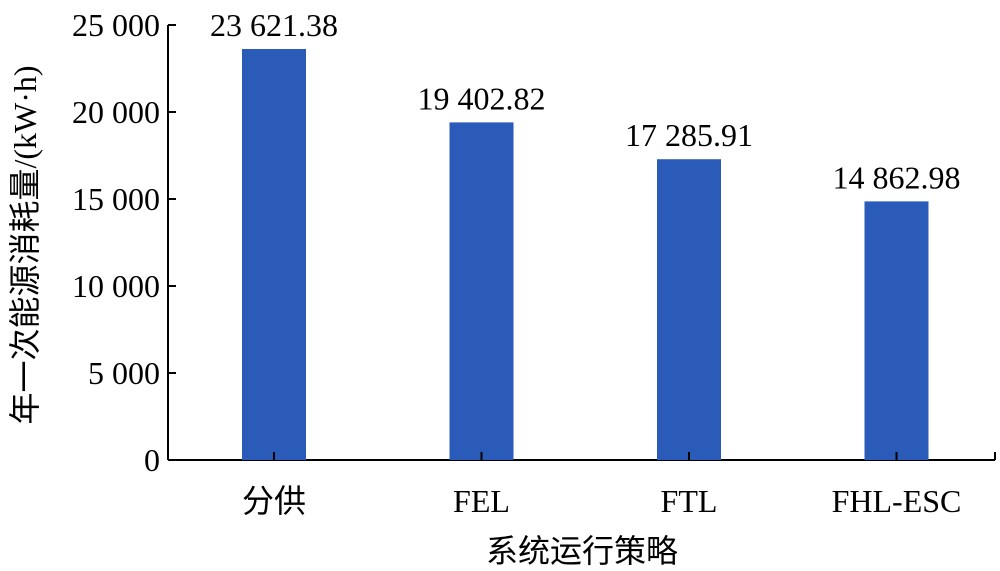  Describe the element at coordinates (274, 25) in the screenshot. I see `bar-value-label: 23 621.38` at that location.